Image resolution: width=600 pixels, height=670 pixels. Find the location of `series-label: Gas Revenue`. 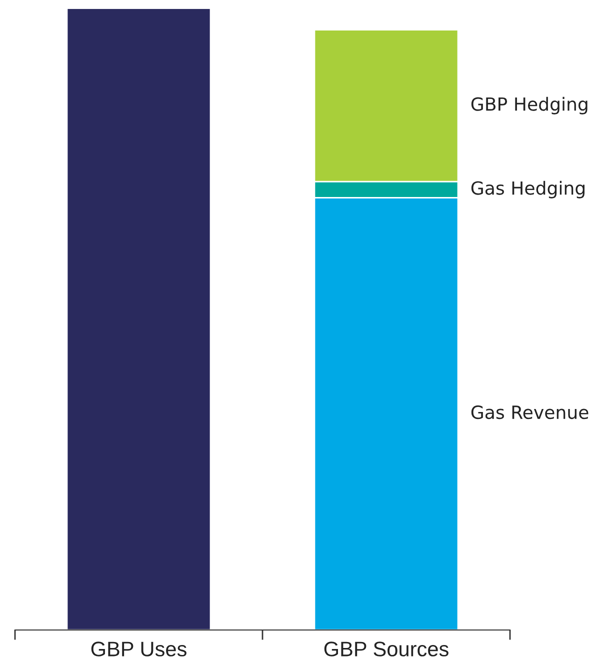

series-label: Gas Revenue is located at coordinates (529, 412).